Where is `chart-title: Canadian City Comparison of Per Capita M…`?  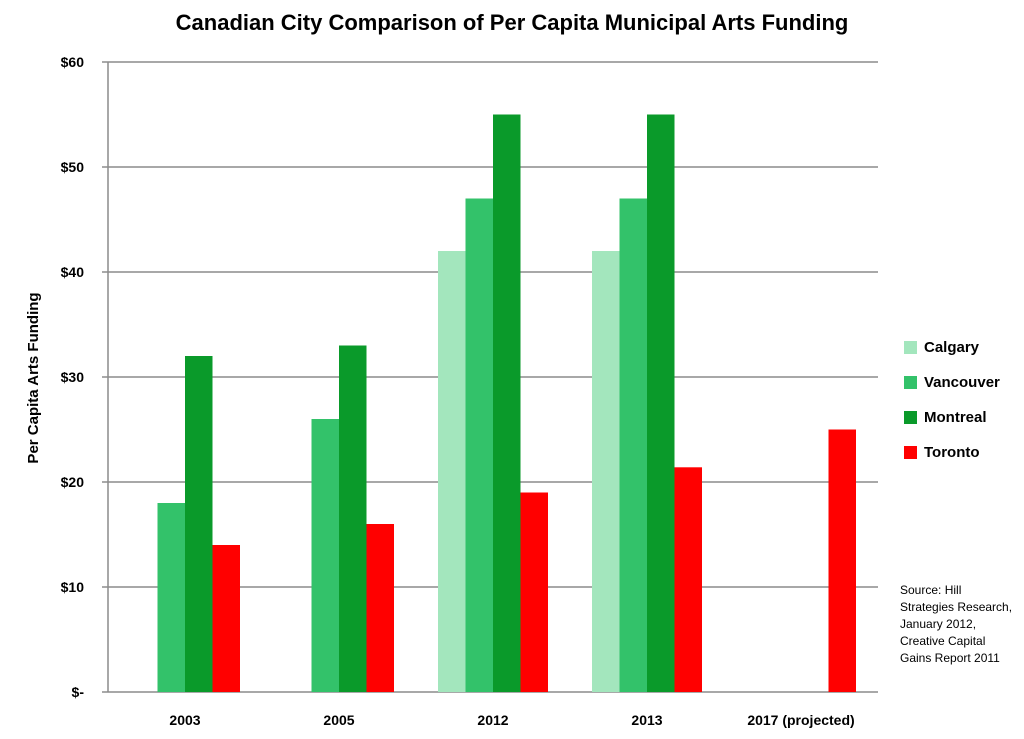
chart-title: Canadian City Comparison of Per Capita M… is located at coordinates (512, 22).